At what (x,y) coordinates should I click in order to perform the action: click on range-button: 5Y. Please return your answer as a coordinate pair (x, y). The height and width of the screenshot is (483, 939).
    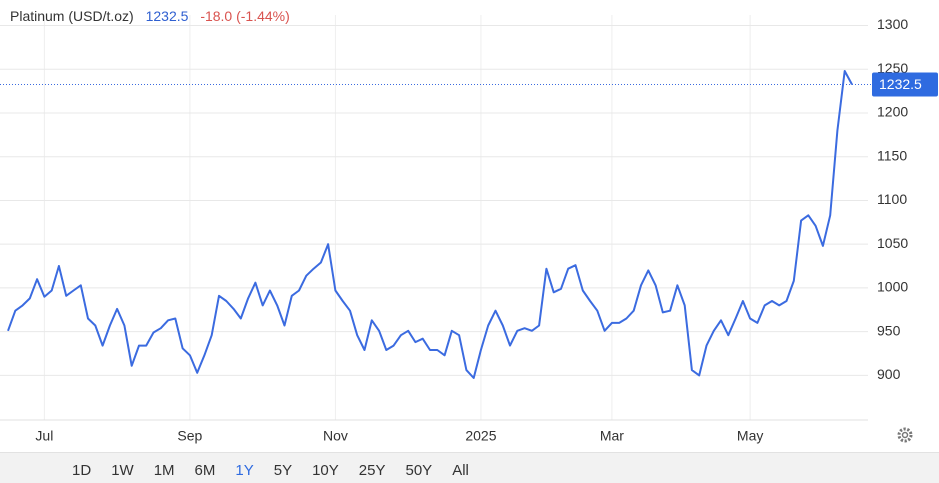
    Looking at the image, I should click on (283, 470).